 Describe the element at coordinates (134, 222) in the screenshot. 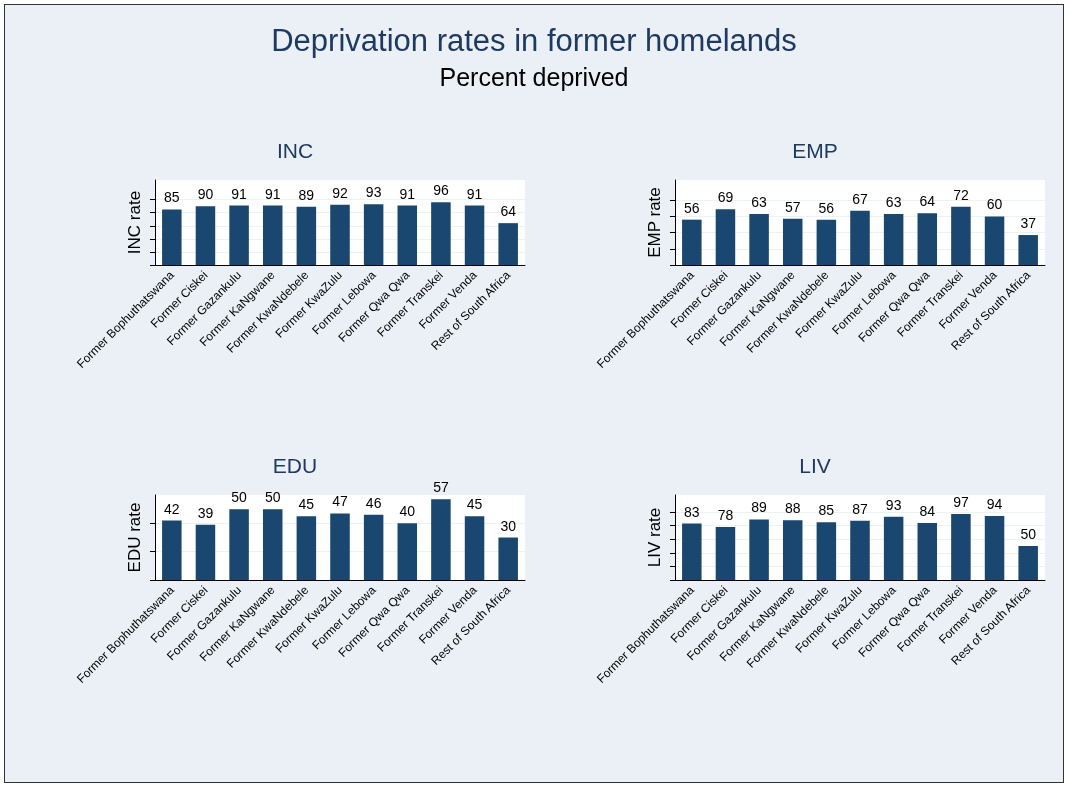

I see `y-axis-title: INC rate` at that location.